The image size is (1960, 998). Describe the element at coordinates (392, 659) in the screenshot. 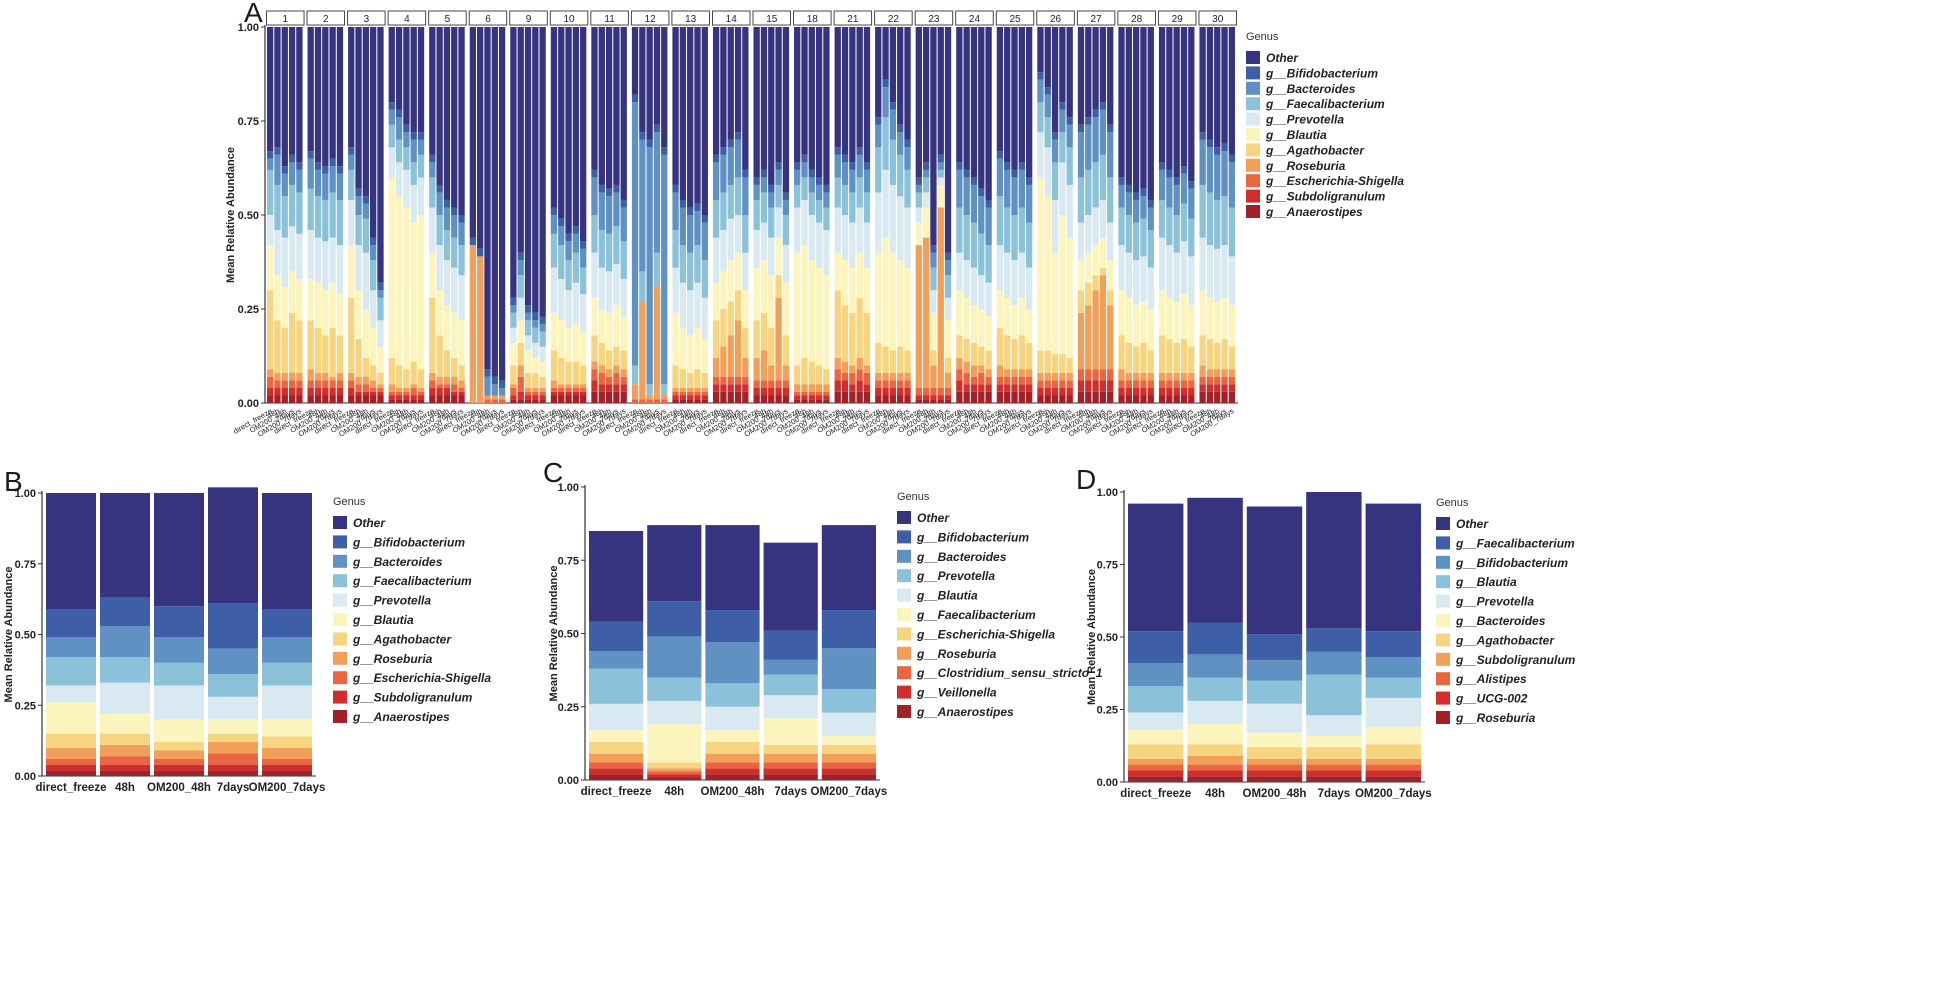

I see `legend-entry: g__Roseburia` at that location.